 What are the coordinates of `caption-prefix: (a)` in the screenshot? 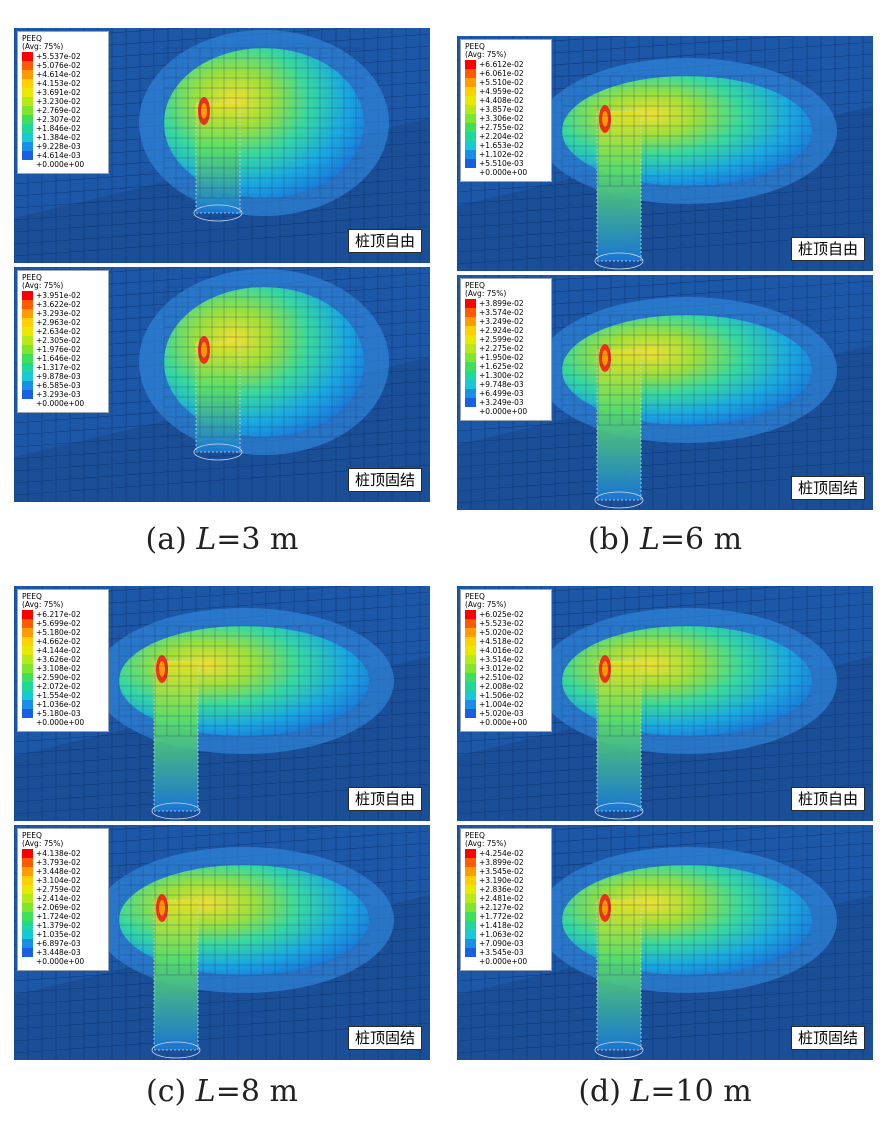 It's located at (171, 539).